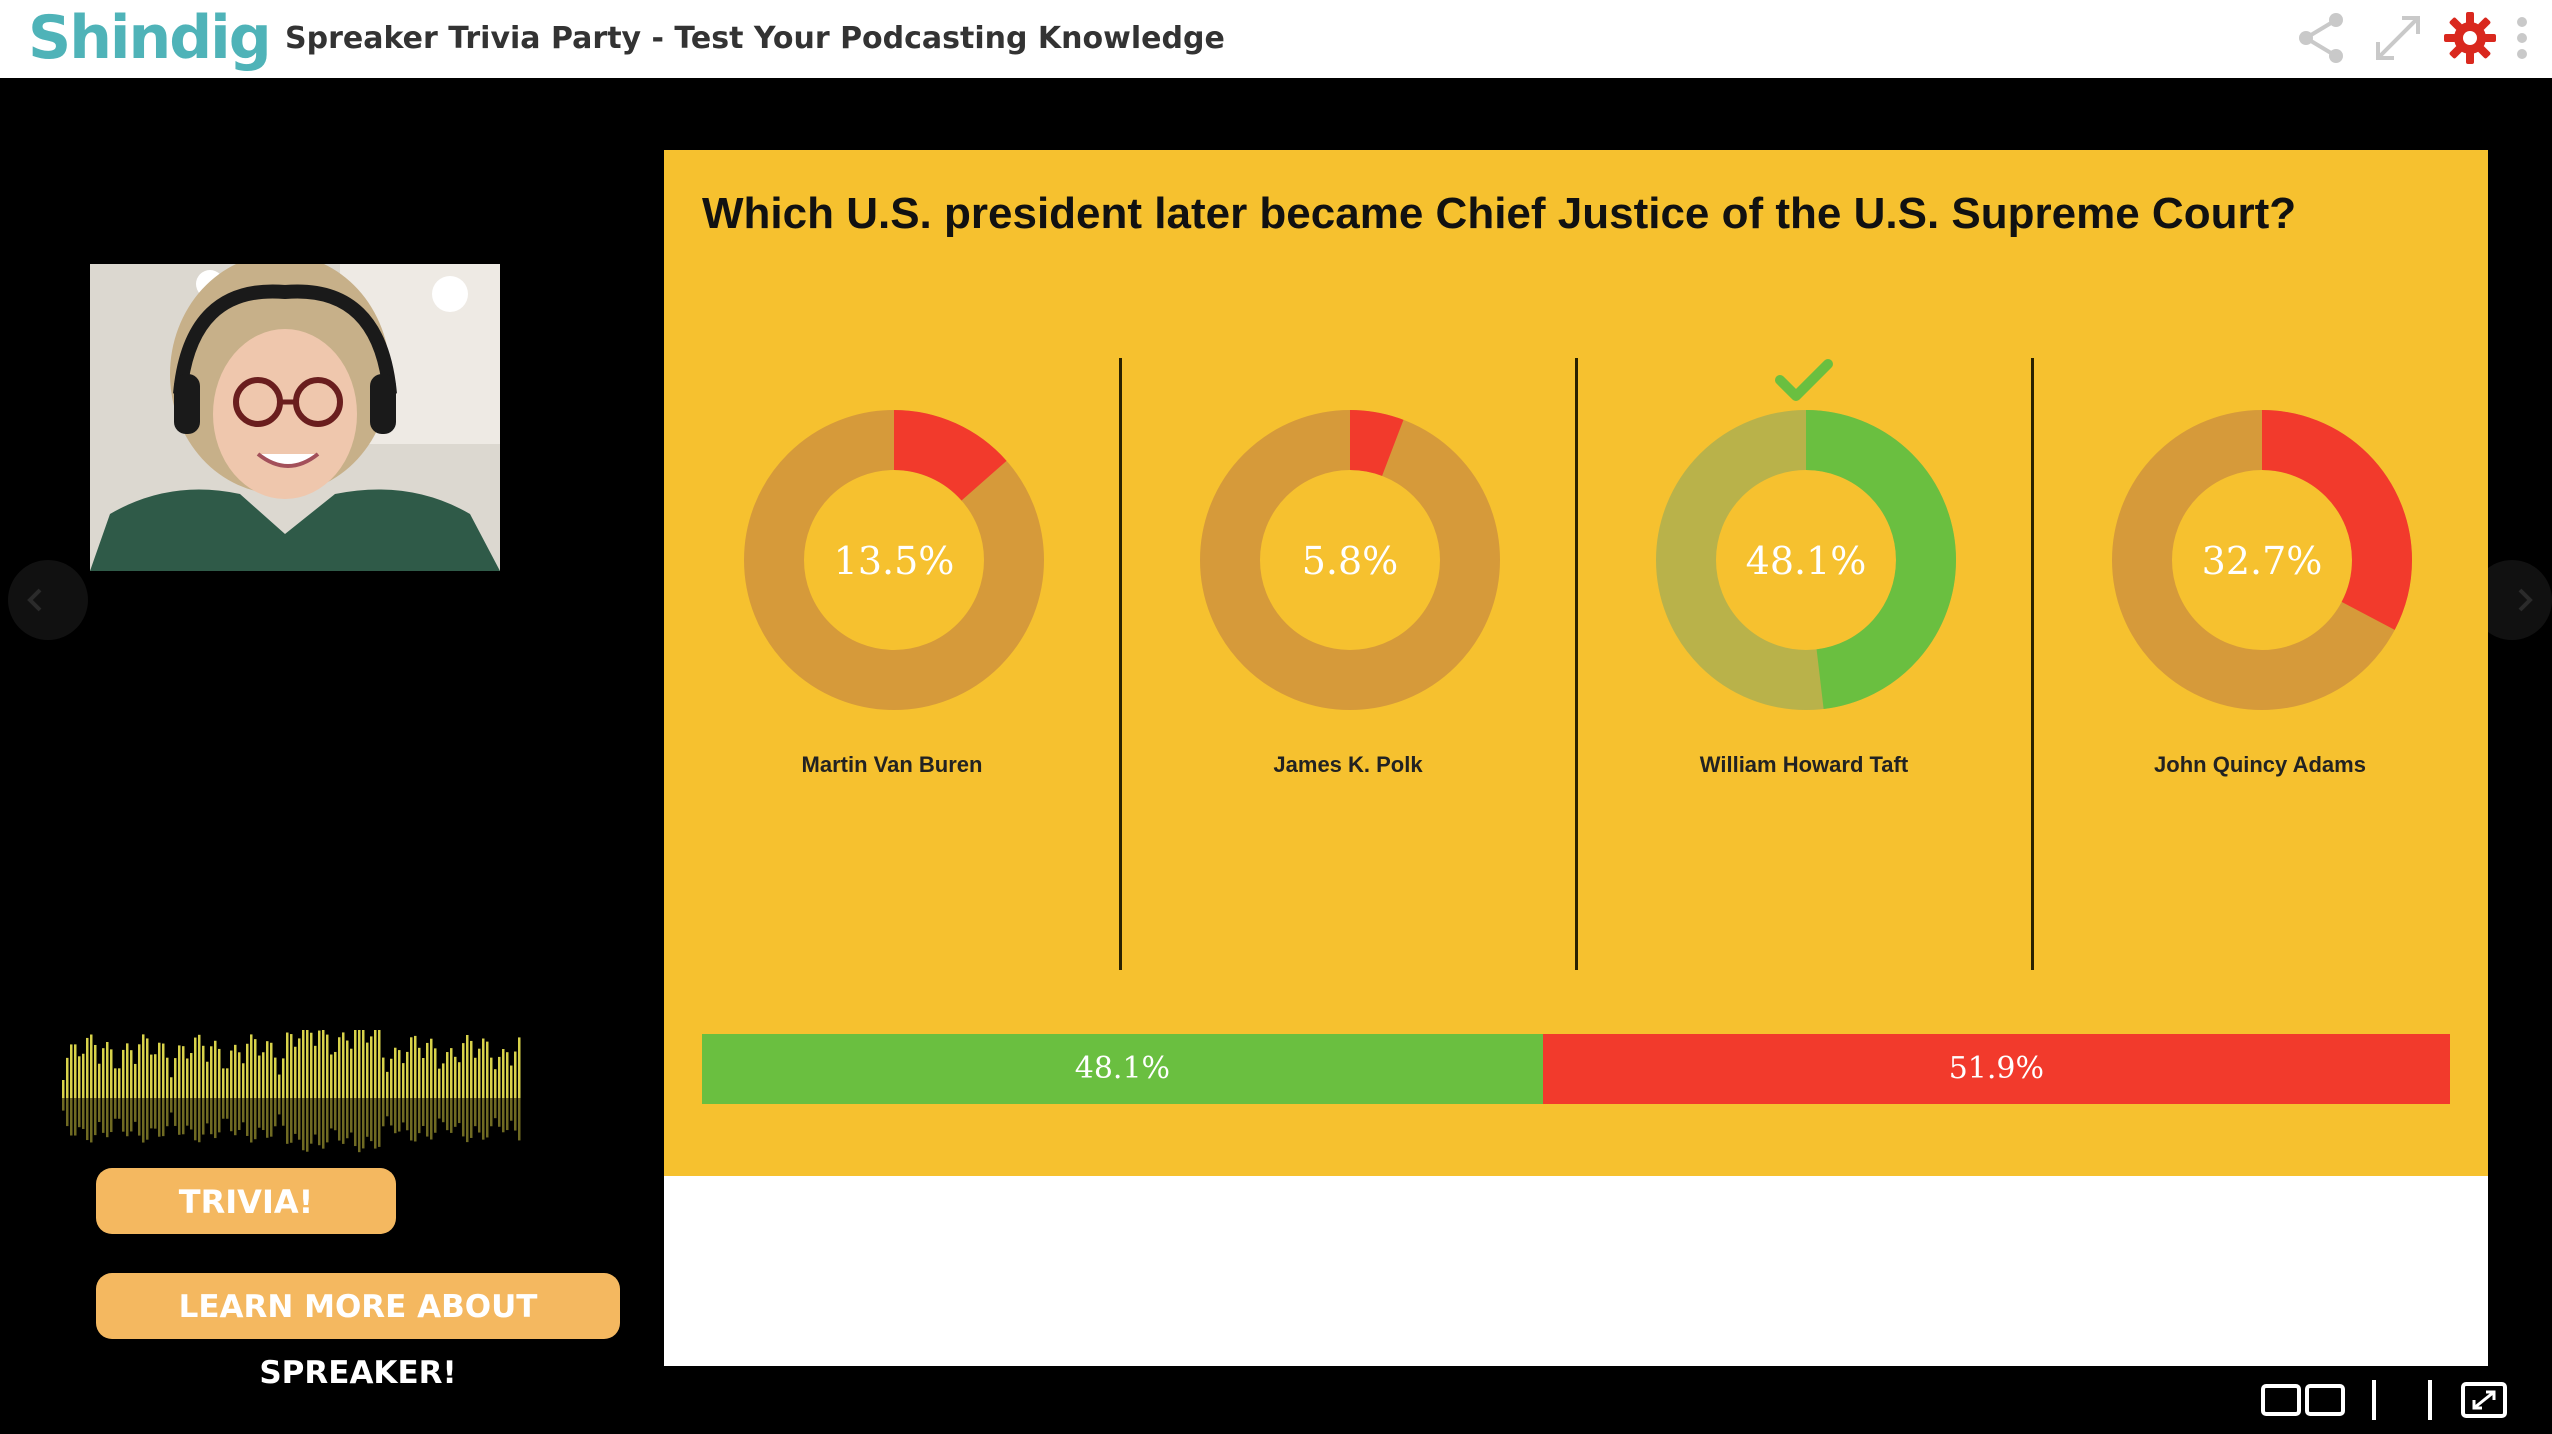 The width and height of the screenshot is (2552, 1434). I want to click on more-vertical-icon, so click(2522, 38).